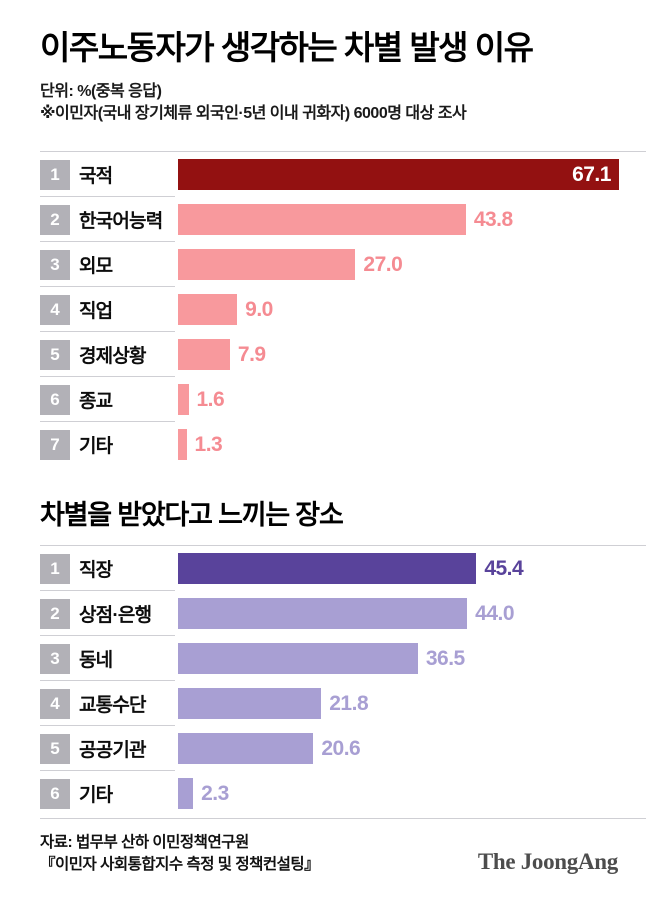  Describe the element at coordinates (96, 571) in the screenshot. I see `category-label: 직장` at that location.